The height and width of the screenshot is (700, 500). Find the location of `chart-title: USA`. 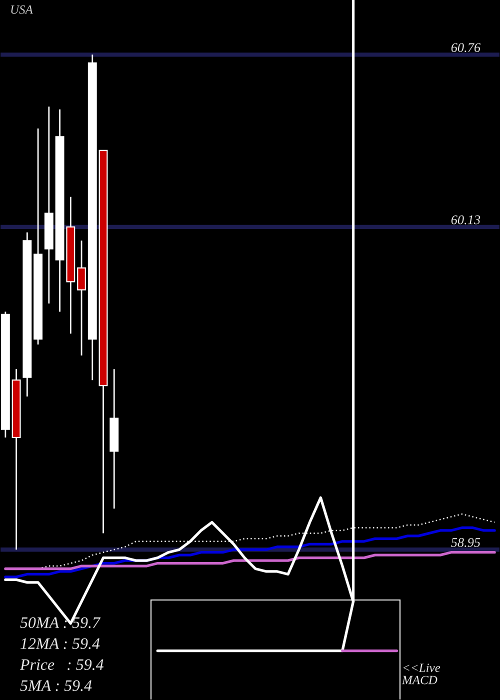

chart-title: USA is located at coordinates (22, 9).